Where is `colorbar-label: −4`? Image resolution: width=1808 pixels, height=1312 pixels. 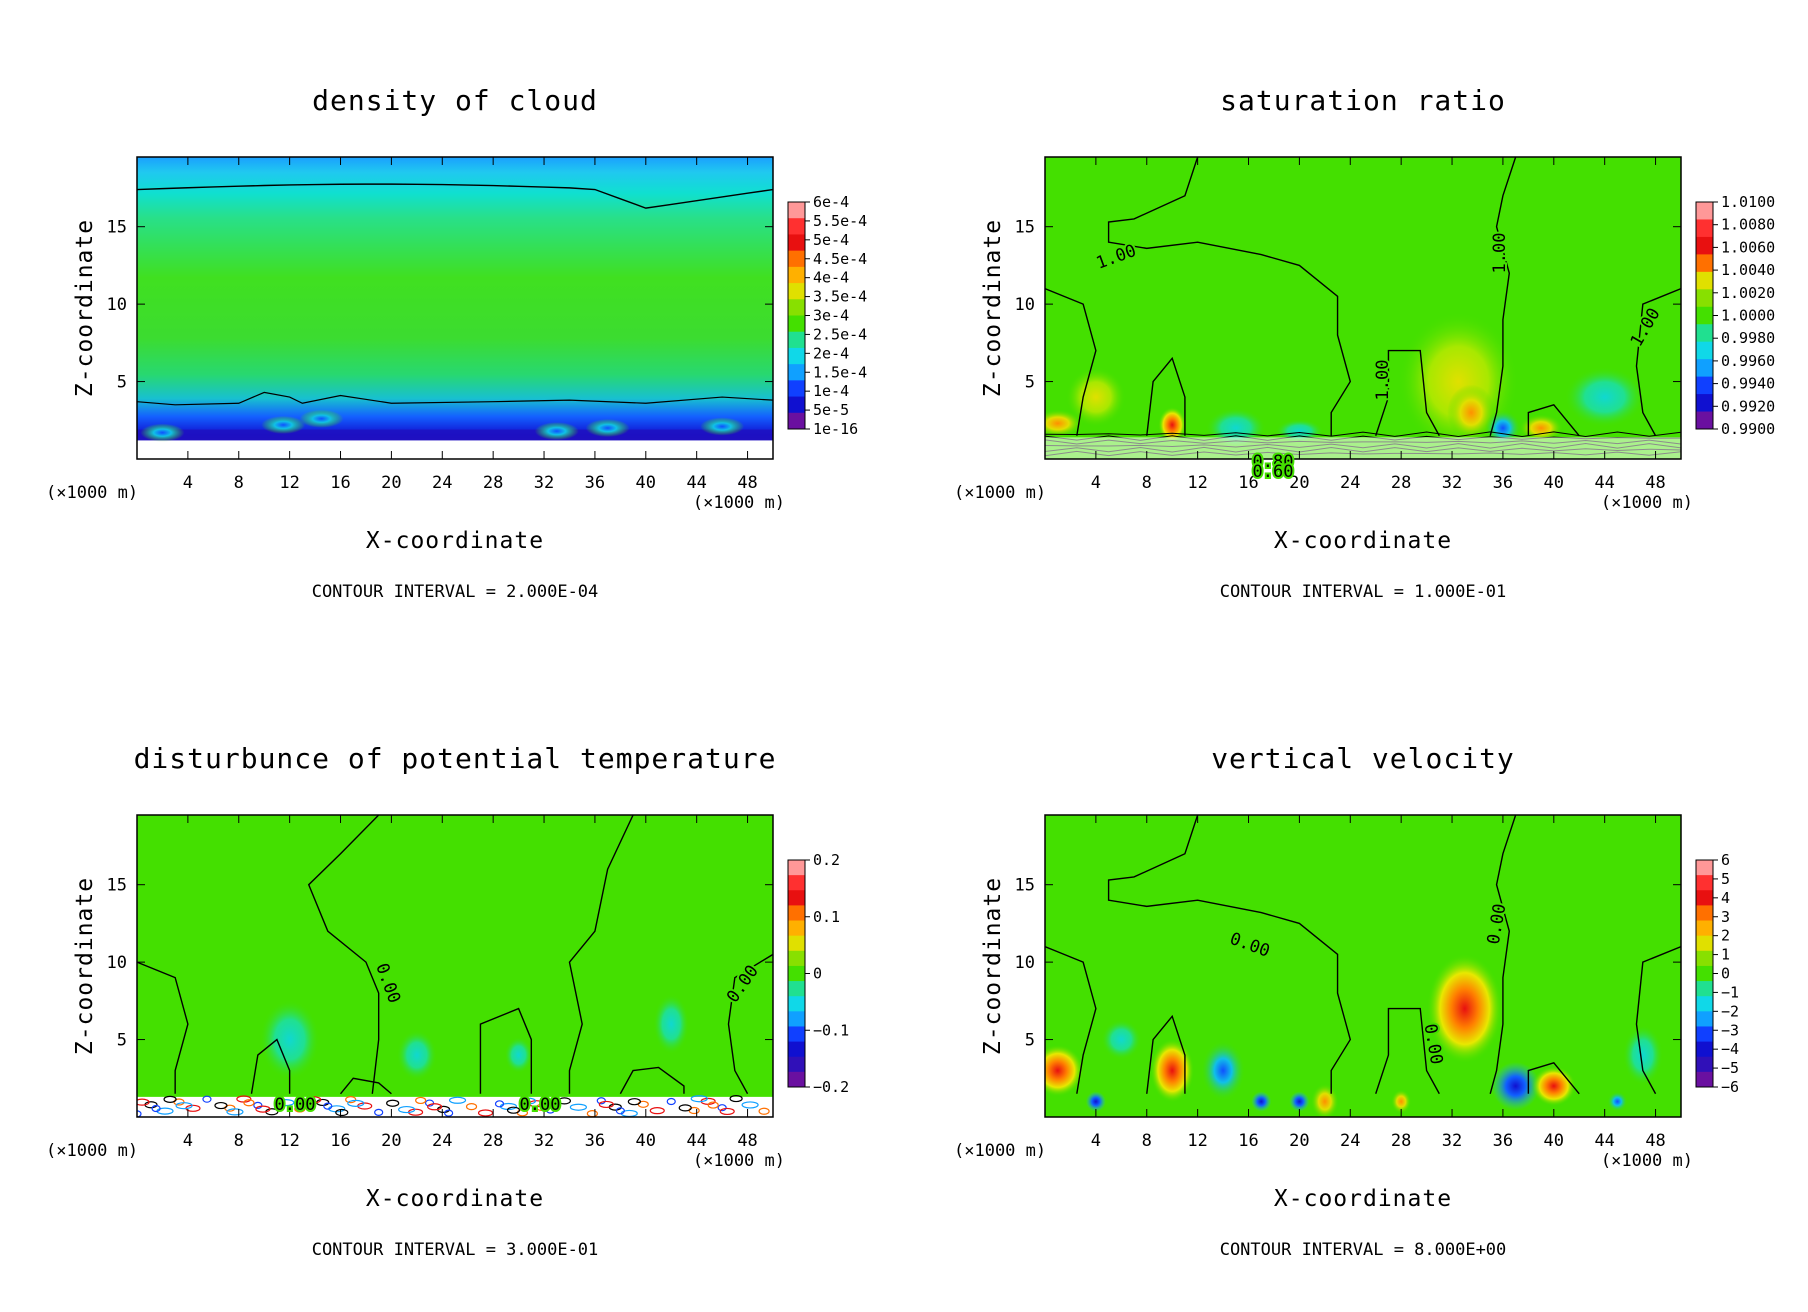
colorbar-label: −4 is located at coordinates (1730, 1049).